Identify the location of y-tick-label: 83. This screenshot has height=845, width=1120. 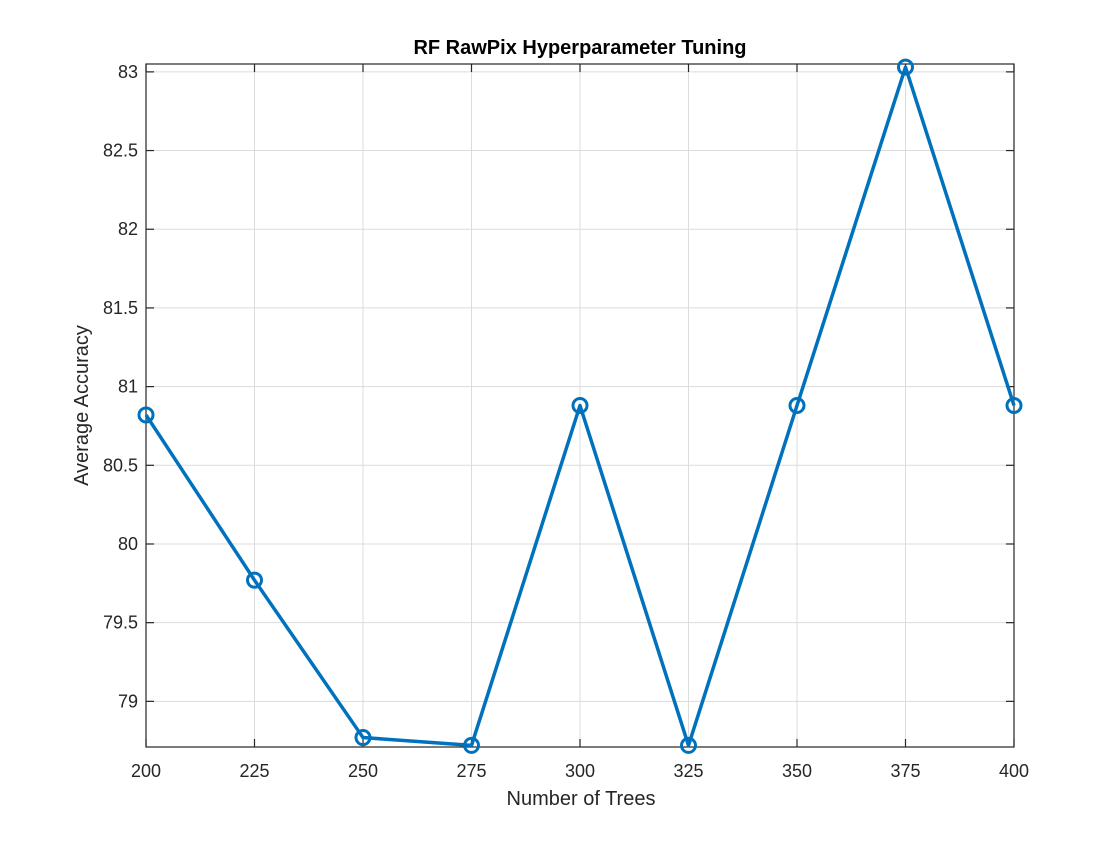
(128, 72).